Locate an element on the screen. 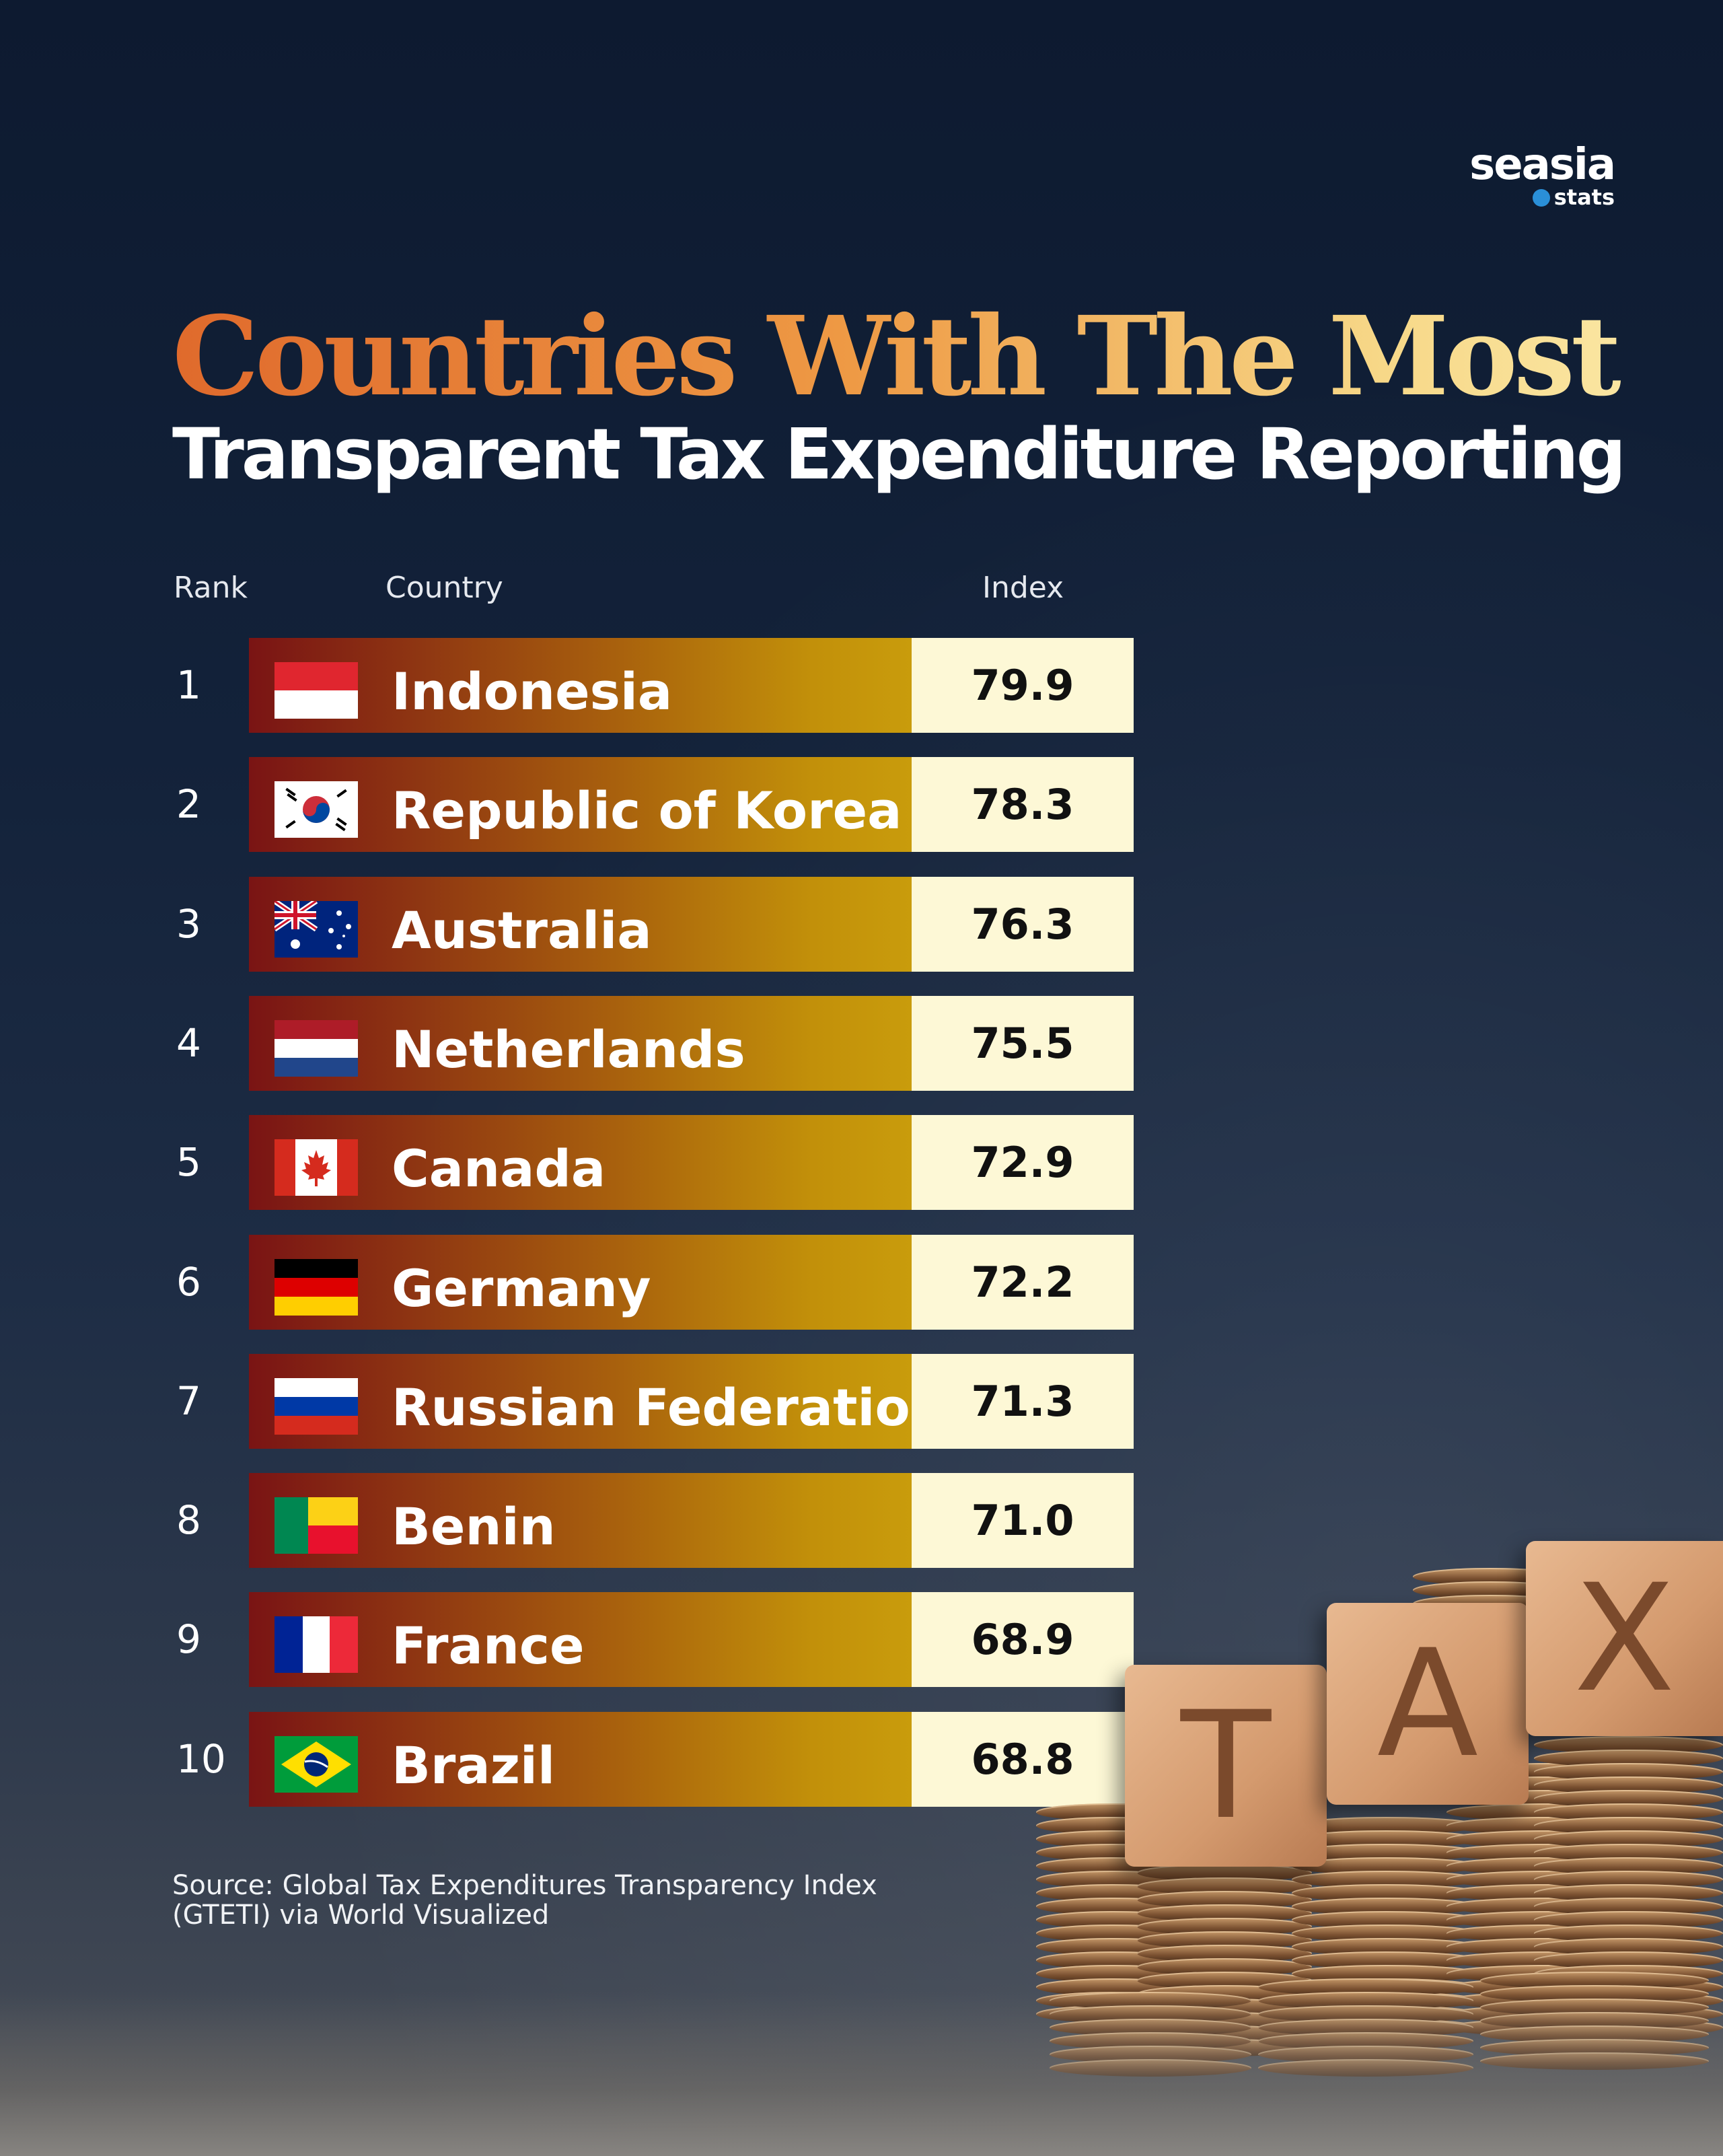 The image size is (1723, 2156). rank-number: 9 is located at coordinates (188, 1639).